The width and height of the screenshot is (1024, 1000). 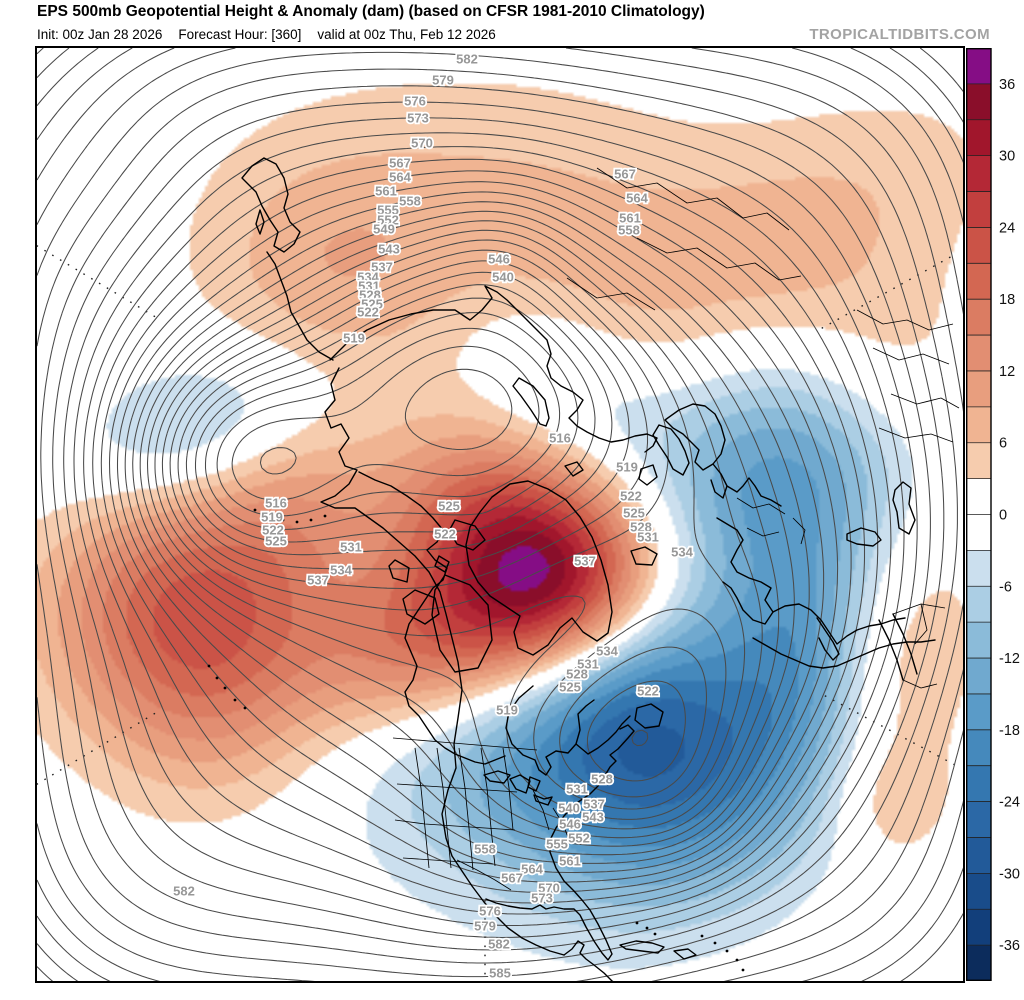 What do you see at coordinates (899, 34) in the screenshot?
I see `site-watermark: TROPICALTIDBITS.COM` at bounding box center [899, 34].